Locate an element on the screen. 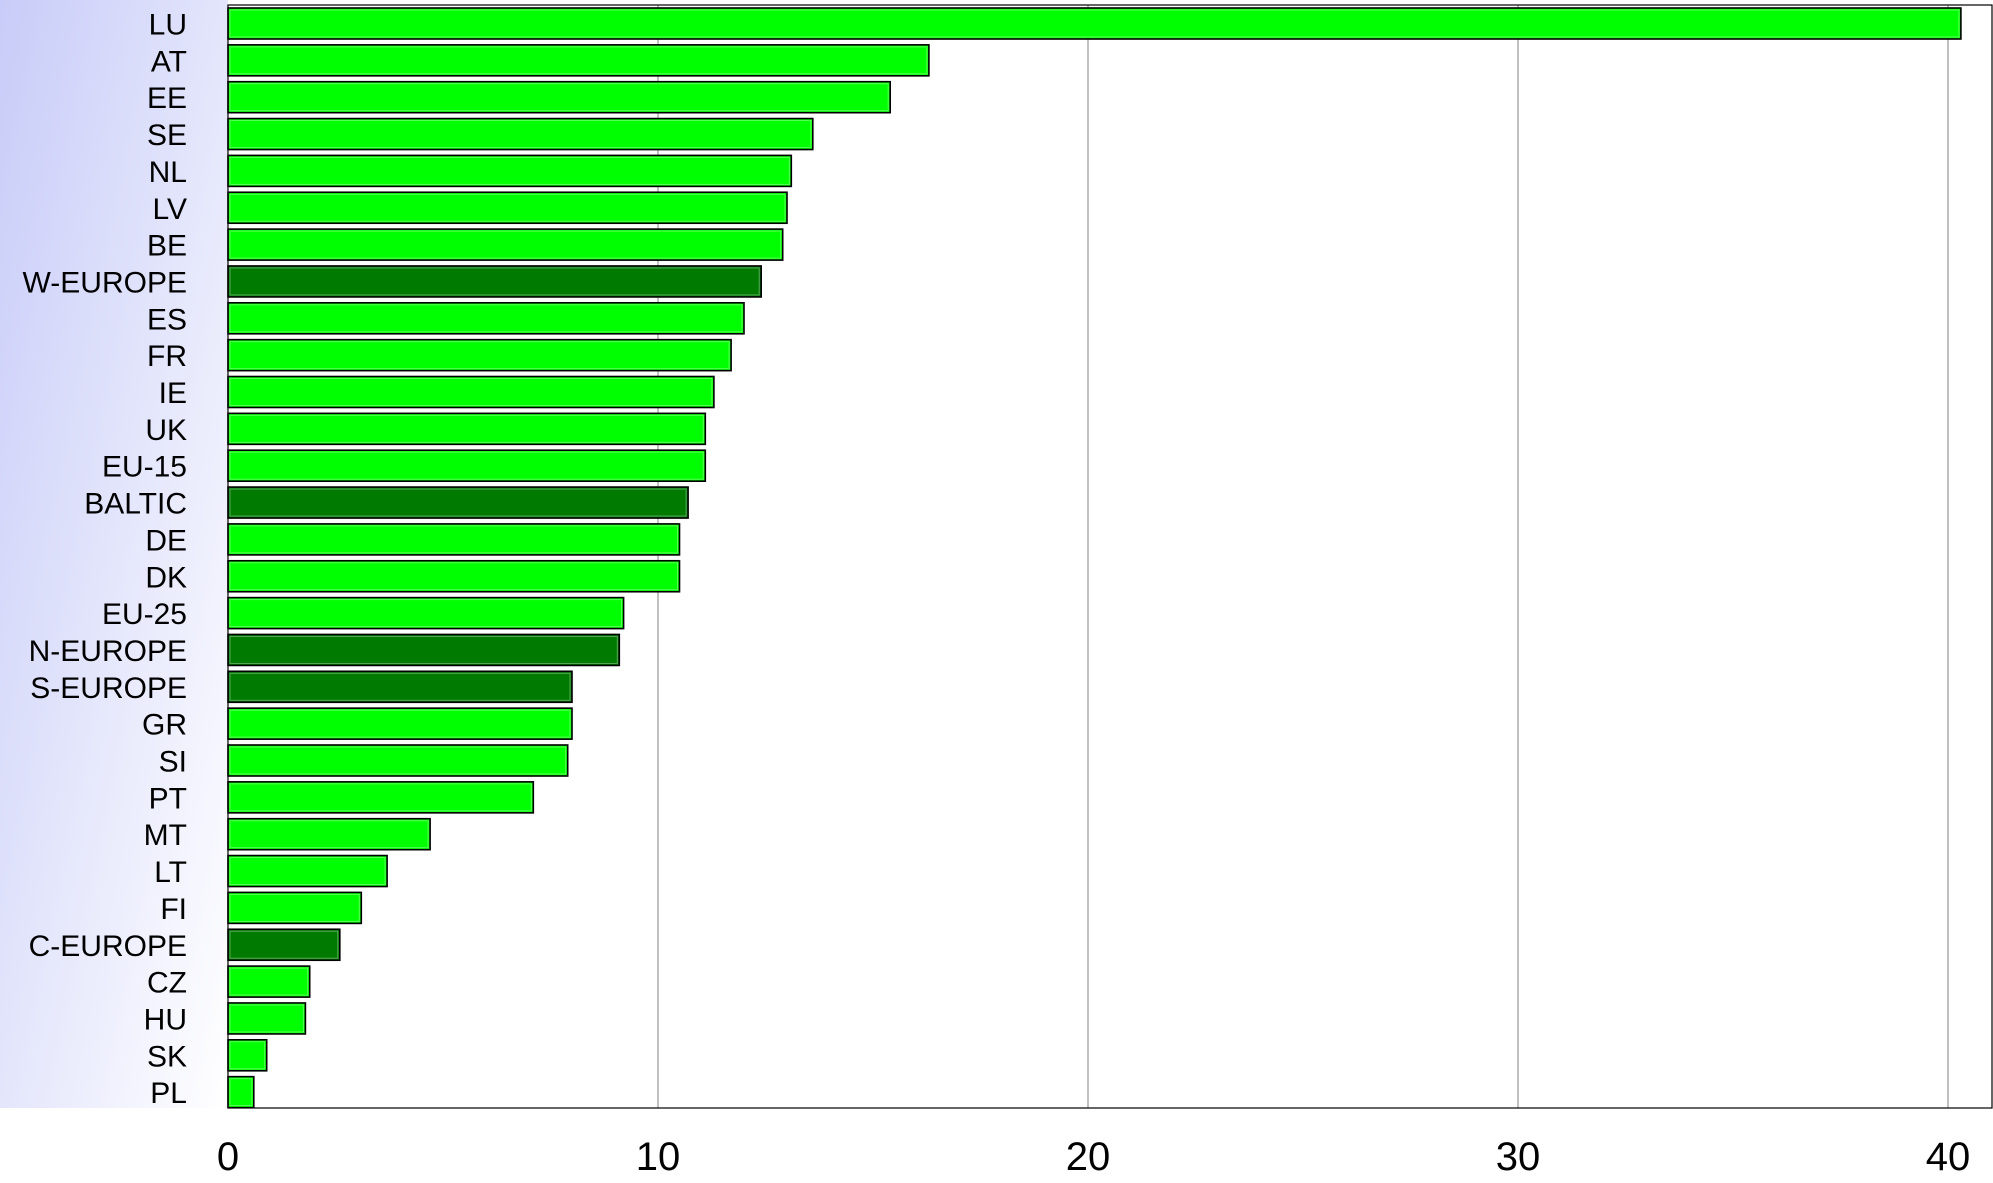 Image resolution: width=1993 pixels, height=1183 pixels. bar-highlight-mt is located at coordinates (329, 834).